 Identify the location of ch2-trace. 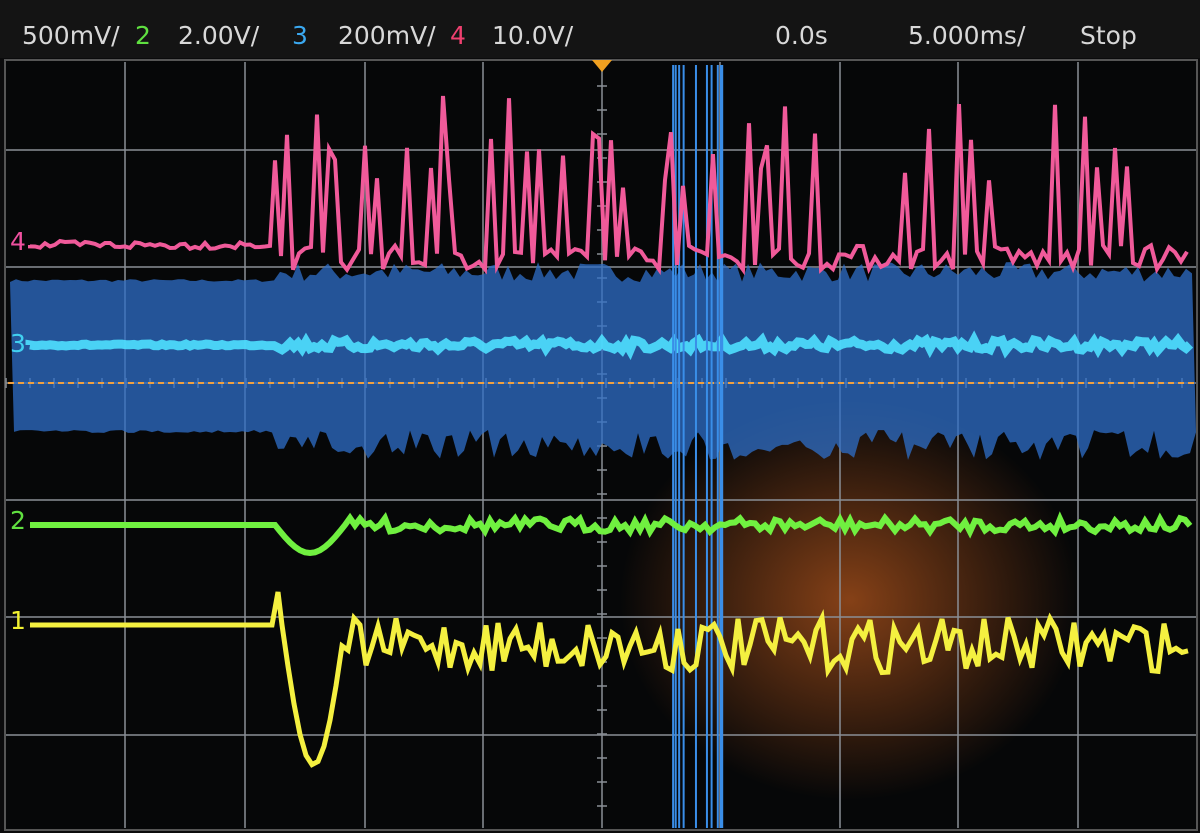
(611, 534).